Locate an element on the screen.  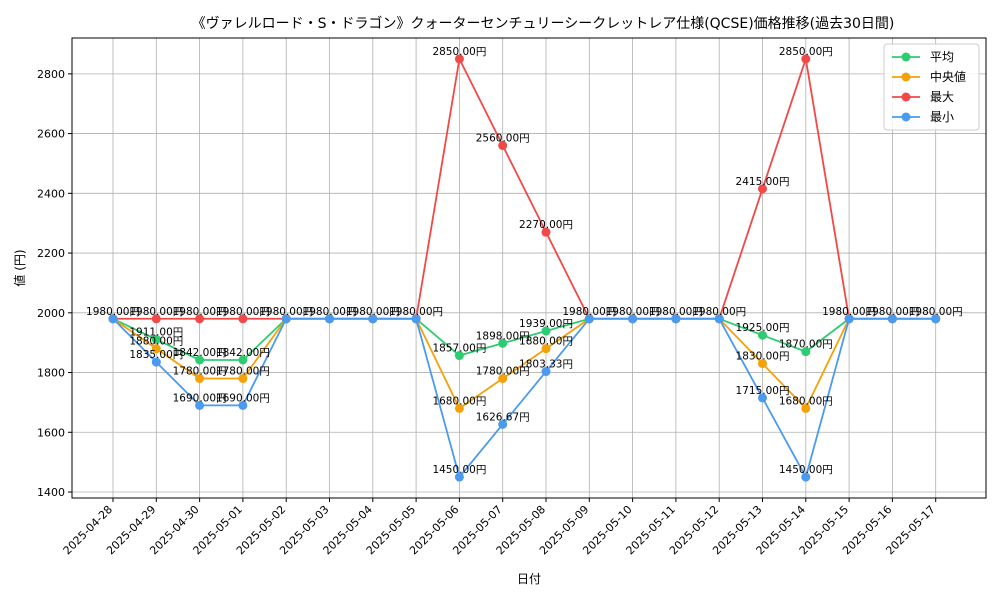
data-label: 1880.00円 is located at coordinates (156, 342).